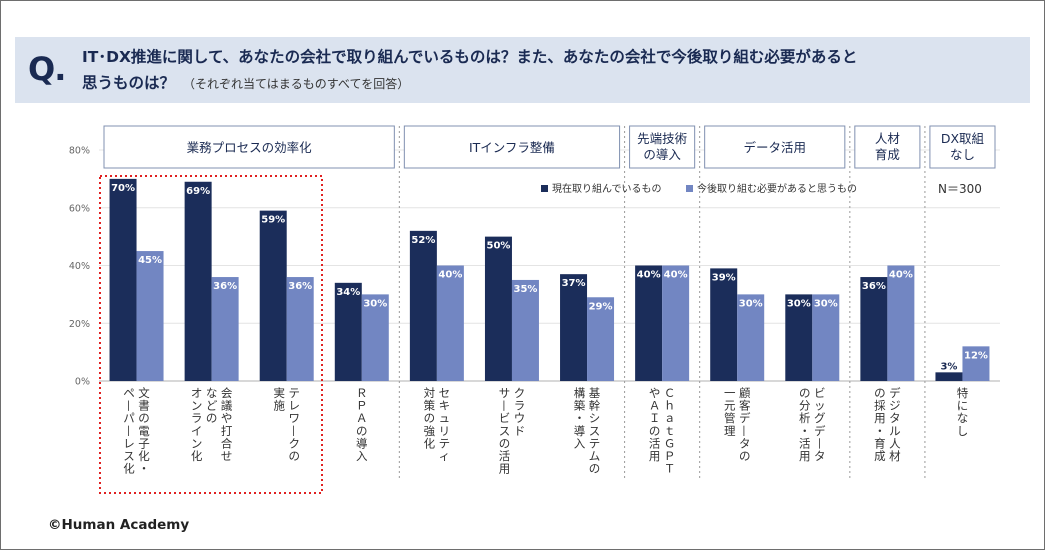 Image resolution: width=1045 pixels, height=550 pixels. Describe the element at coordinates (895, 393) in the screenshot. I see `x-category-label: デ` at that location.